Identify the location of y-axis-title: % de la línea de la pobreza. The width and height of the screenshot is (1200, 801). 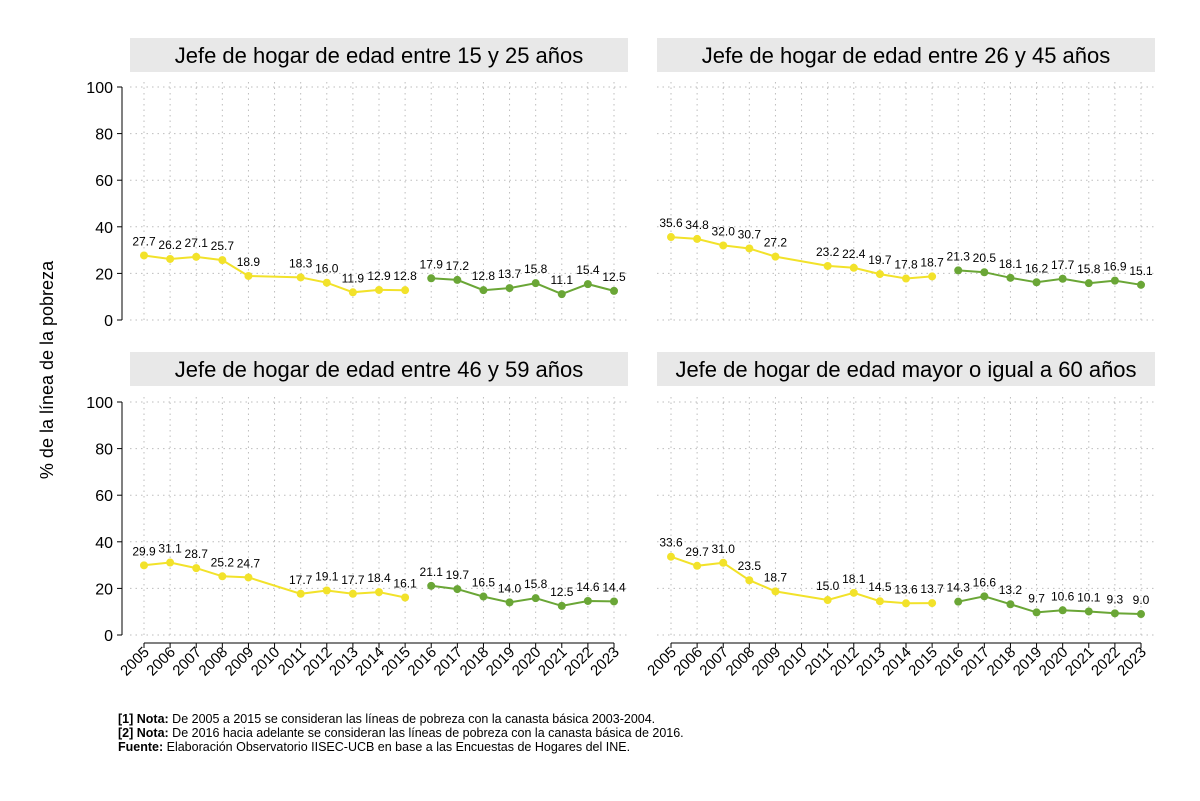
(47, 369).